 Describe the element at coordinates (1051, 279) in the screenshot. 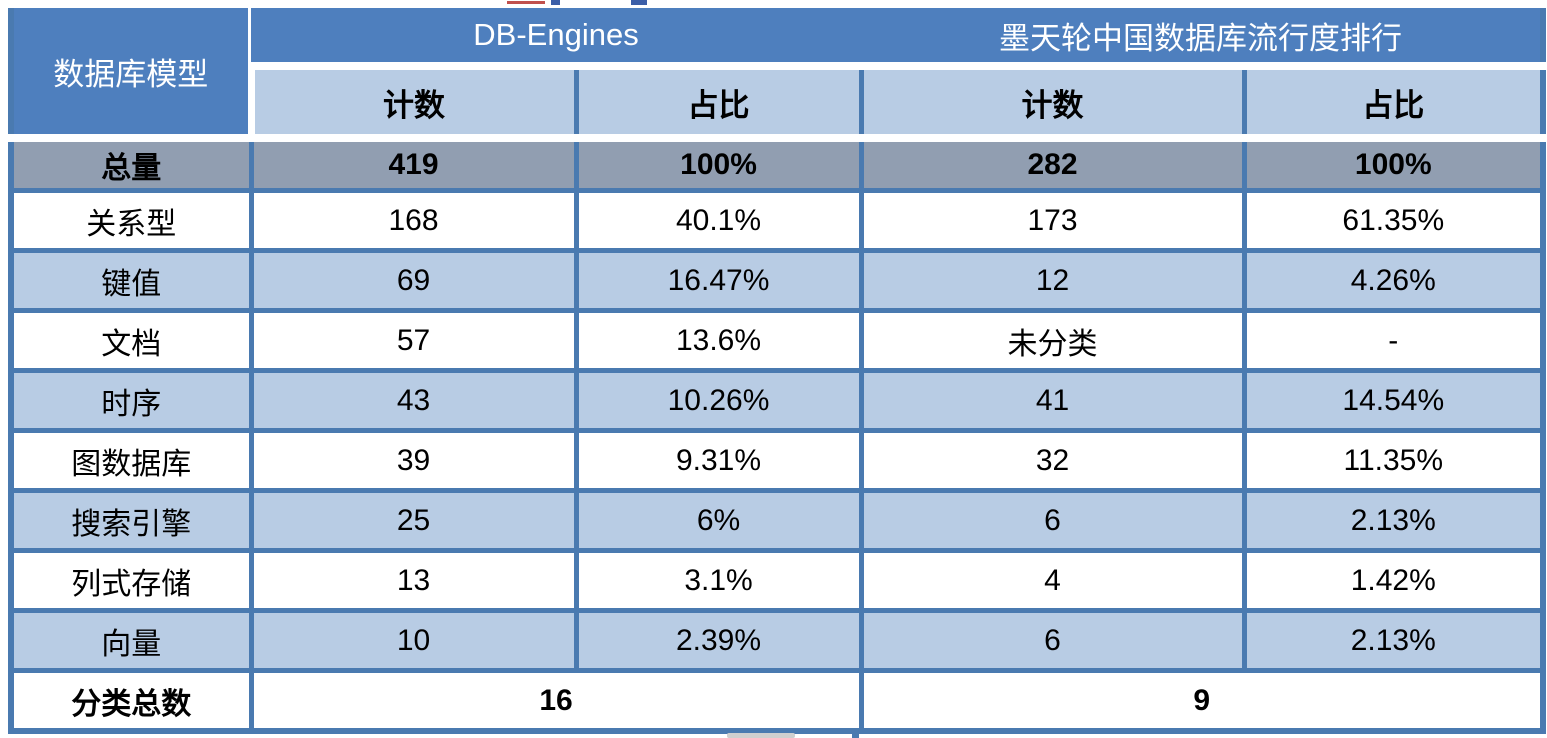

I see `cell-mt-count: 12` at that location.